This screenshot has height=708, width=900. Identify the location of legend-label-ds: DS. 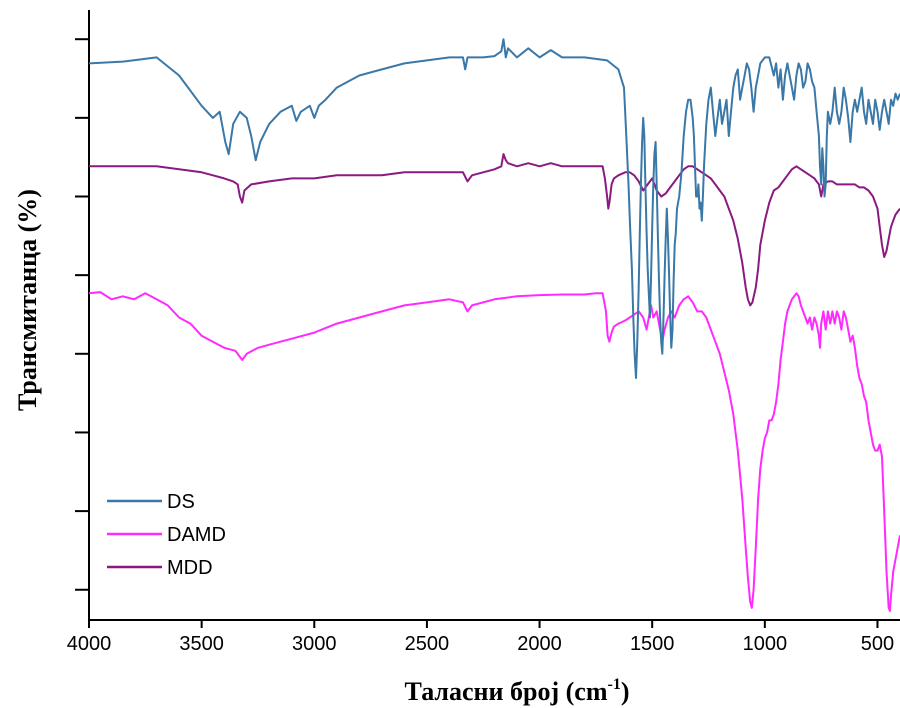
(181, 502).